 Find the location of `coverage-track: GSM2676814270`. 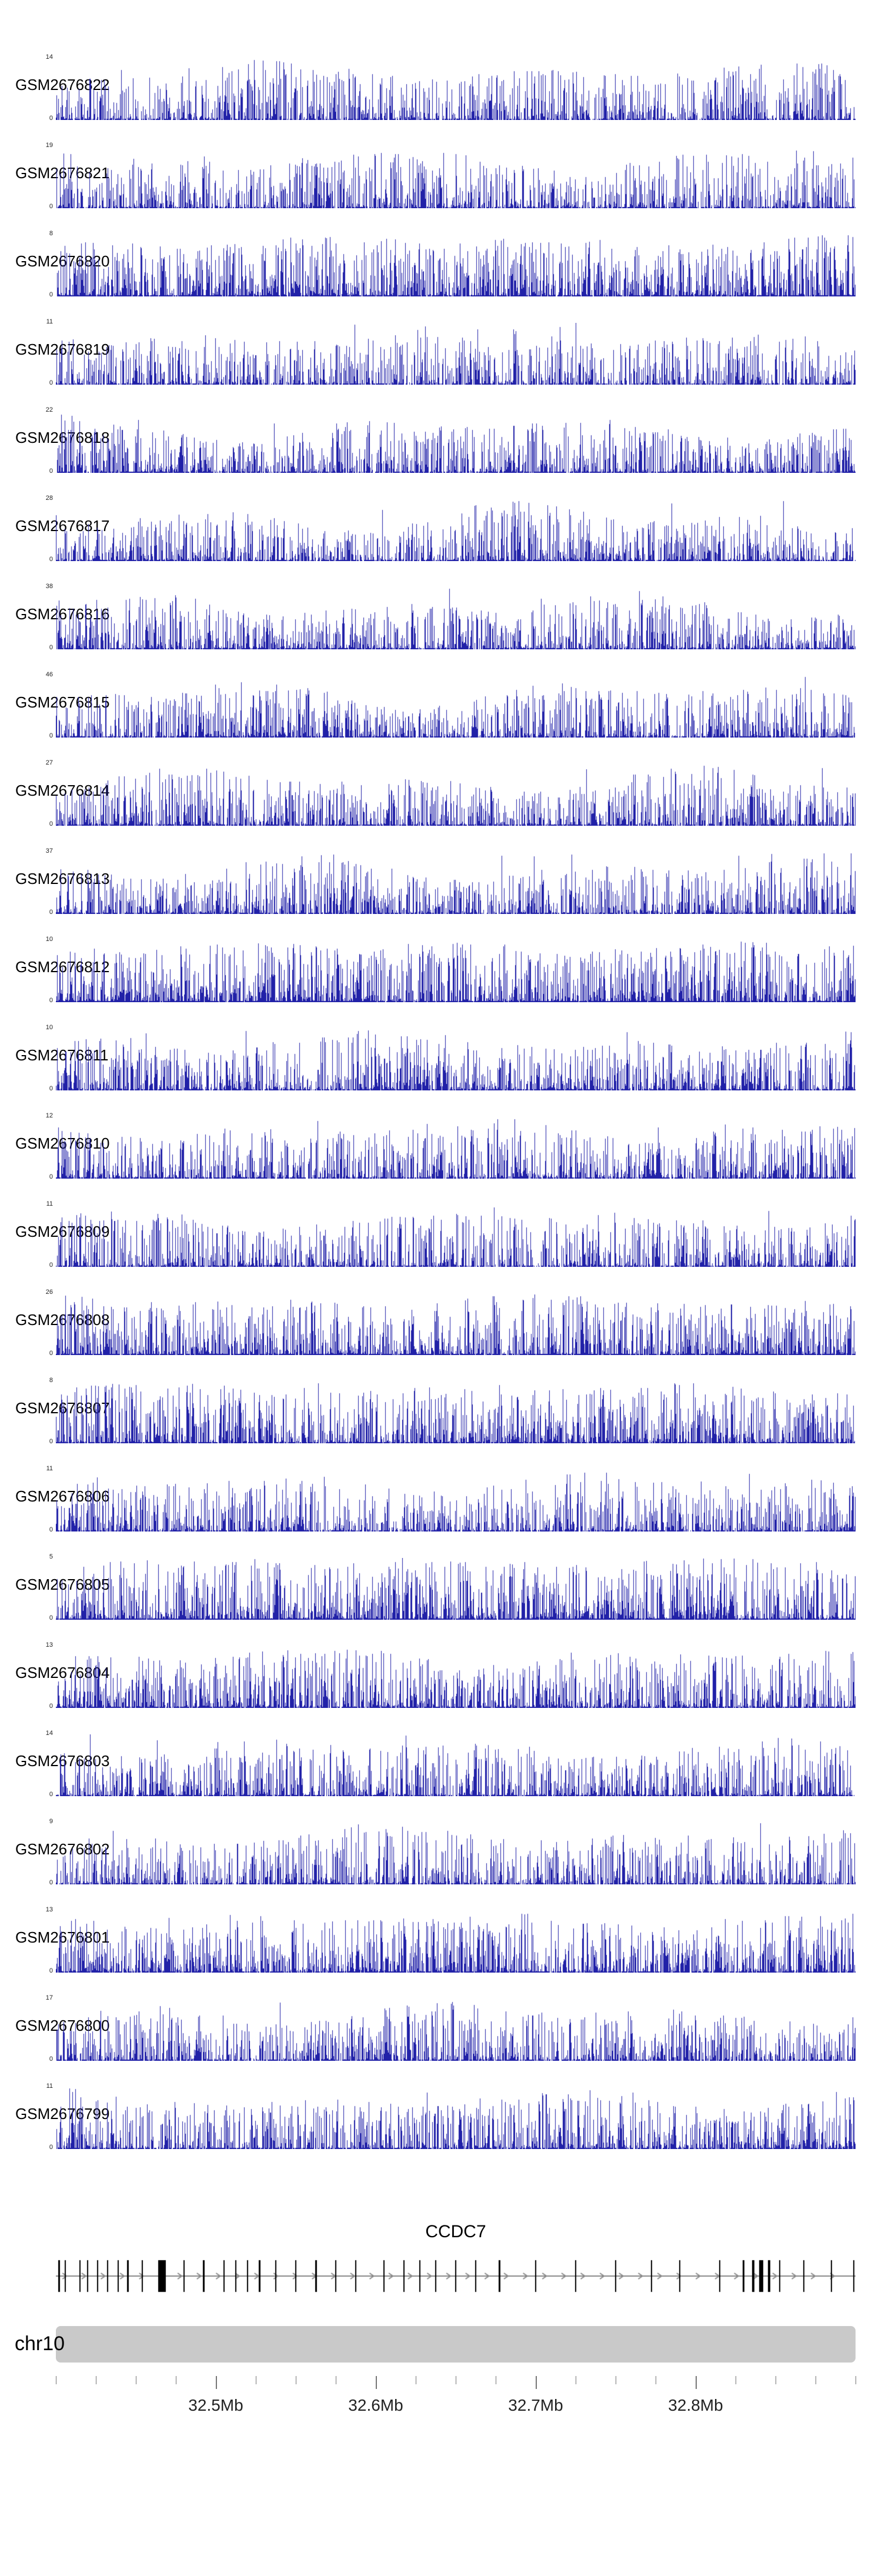

coverage-track: GSM2676814270 is located at coordinates (441, 800).